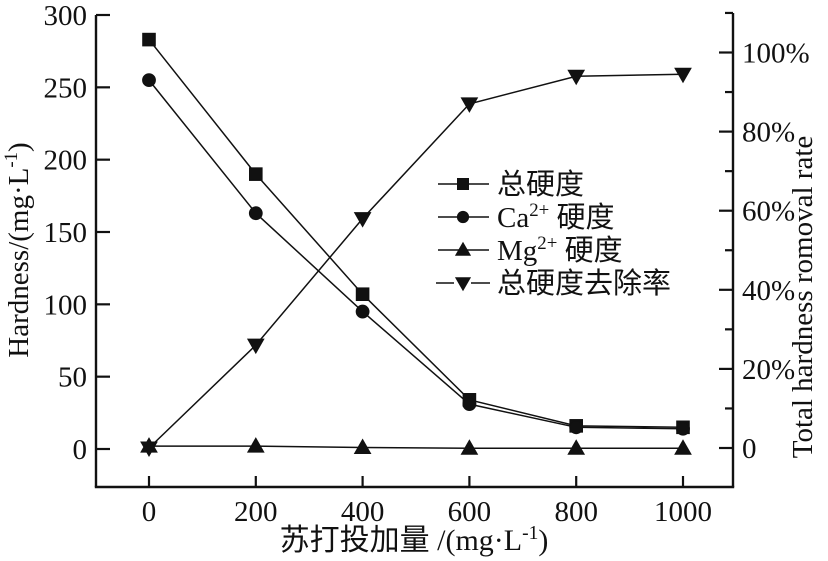 The image size is (828, 561). What do you see at coordinates (256, 512) in the screenshot?
I see `x-tick-label: 200` at bounding box center [256, 512].